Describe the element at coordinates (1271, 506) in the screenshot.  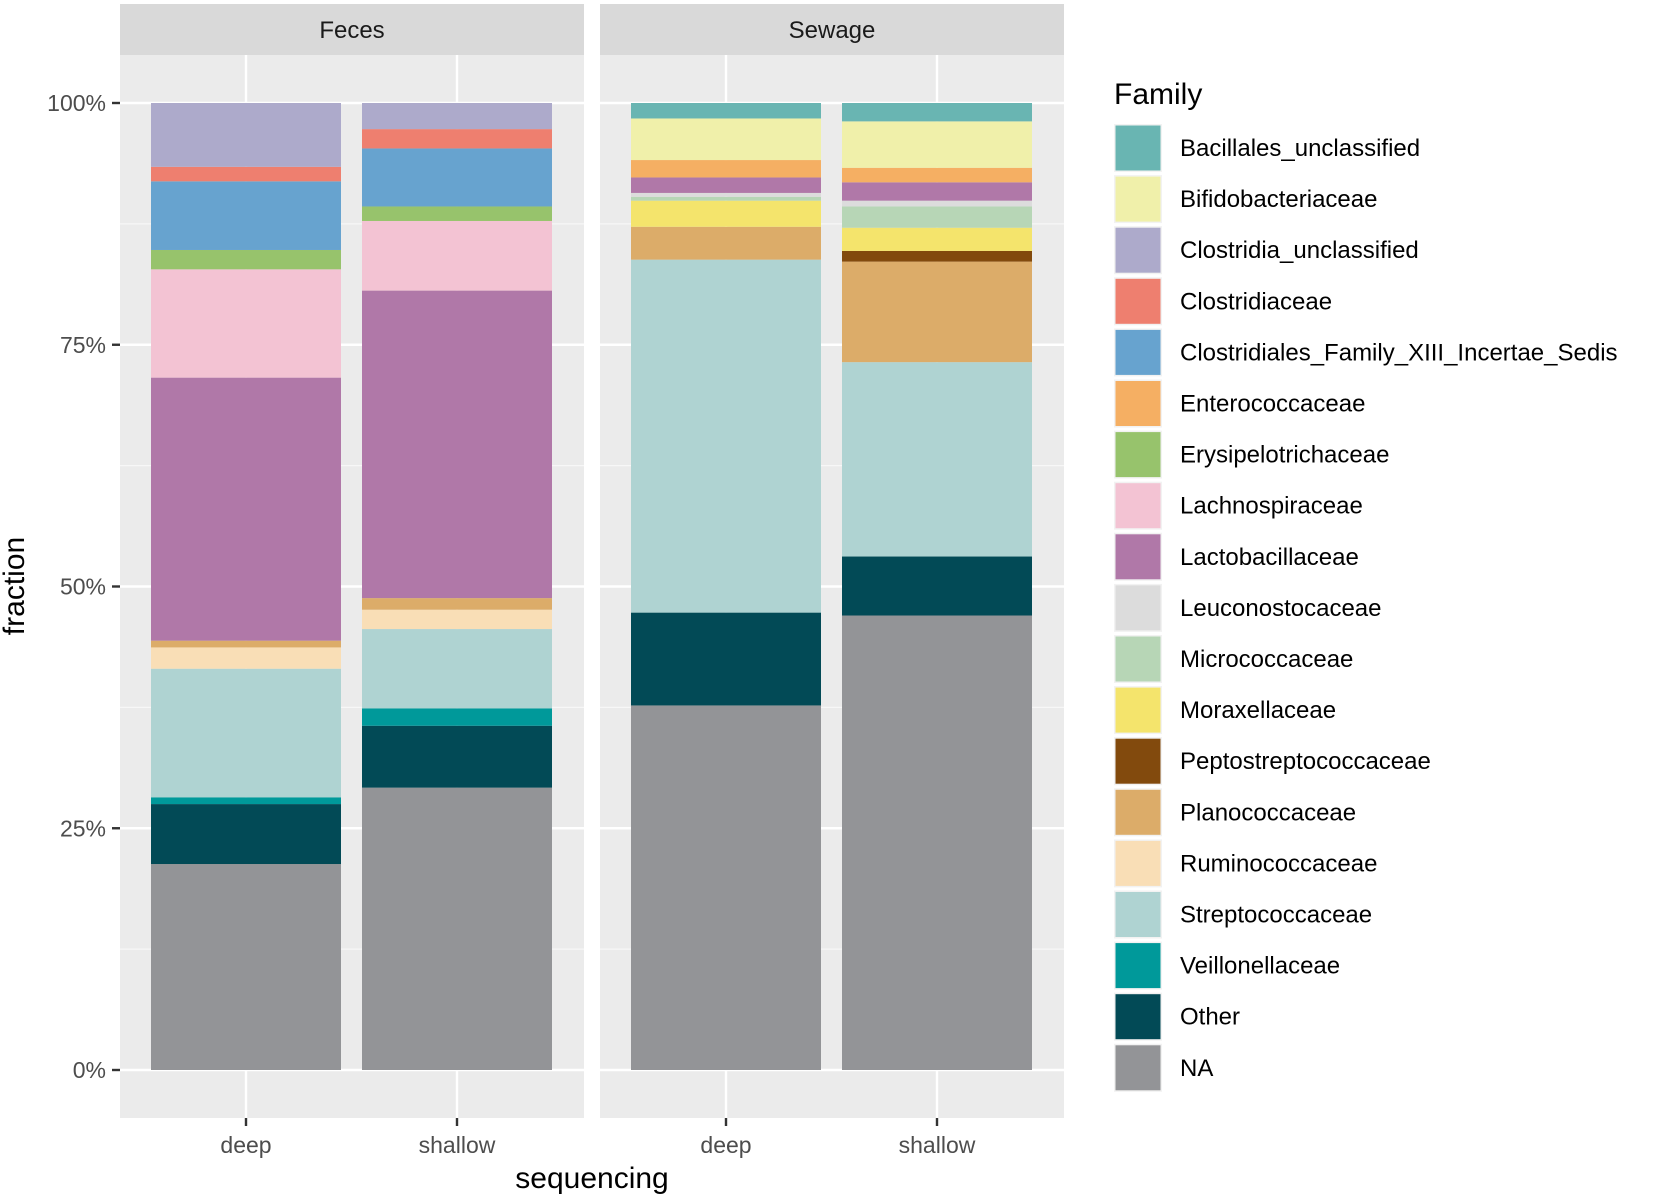
I see `legend-label: Lachnospiraceae` at that location.